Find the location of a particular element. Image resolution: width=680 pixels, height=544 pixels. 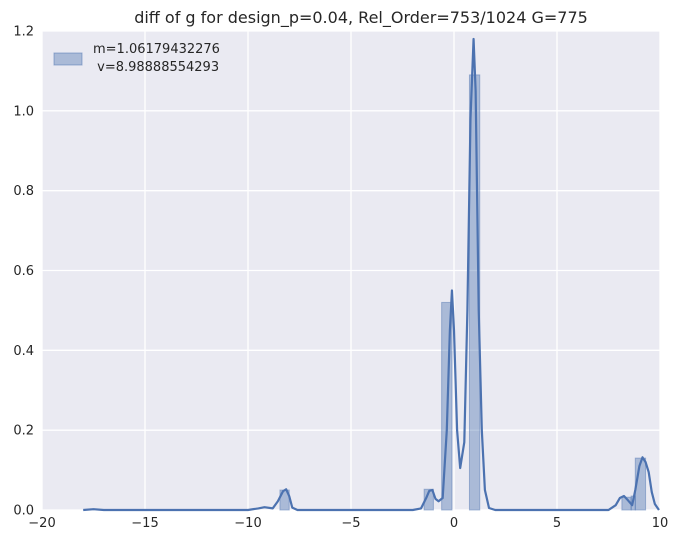

y-axis-ticks: 0.0 0.2 0.4 0.6 0.8 1.0 1.2 is located at coordinates (23, 272).